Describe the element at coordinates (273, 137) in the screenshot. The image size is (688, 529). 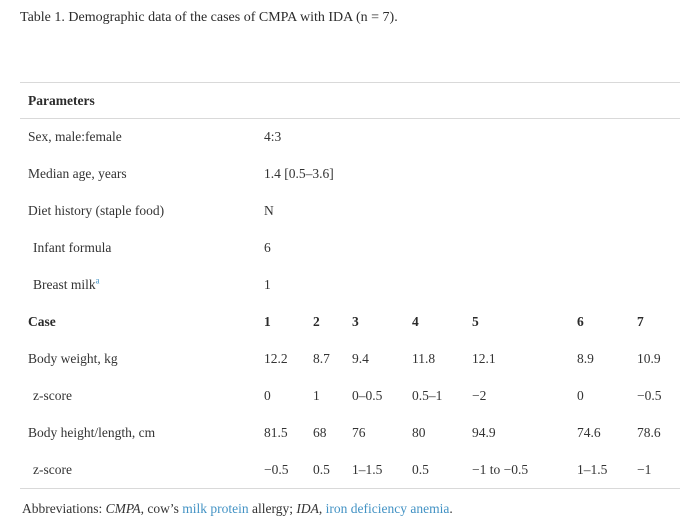
I see `param-value: 4:3` at that location.